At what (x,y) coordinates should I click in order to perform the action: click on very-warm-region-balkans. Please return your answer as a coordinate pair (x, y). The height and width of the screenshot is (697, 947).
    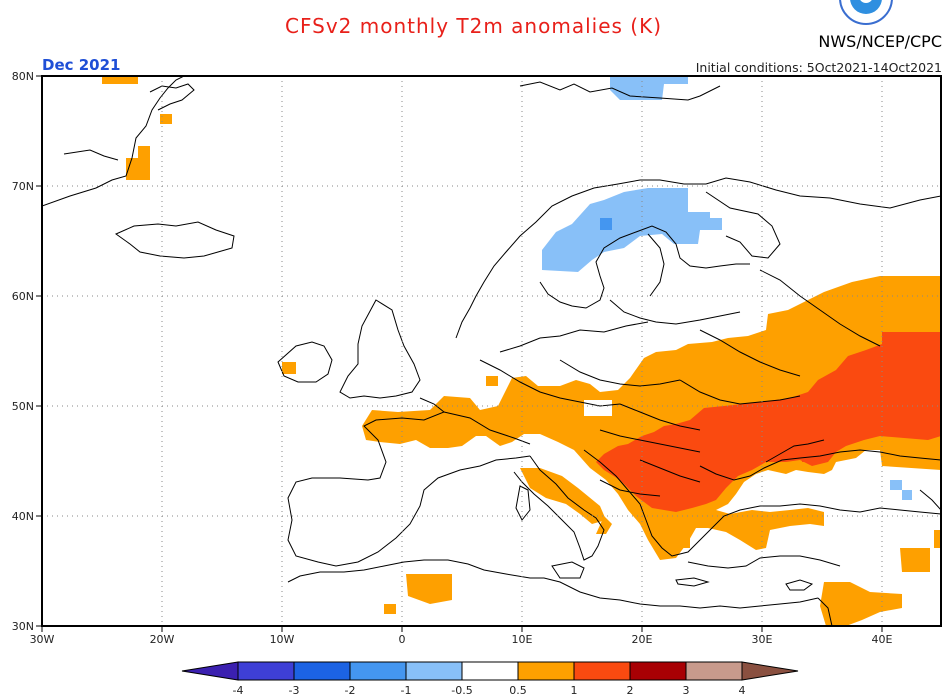
    Looking at the image, I should click on (768, 422).